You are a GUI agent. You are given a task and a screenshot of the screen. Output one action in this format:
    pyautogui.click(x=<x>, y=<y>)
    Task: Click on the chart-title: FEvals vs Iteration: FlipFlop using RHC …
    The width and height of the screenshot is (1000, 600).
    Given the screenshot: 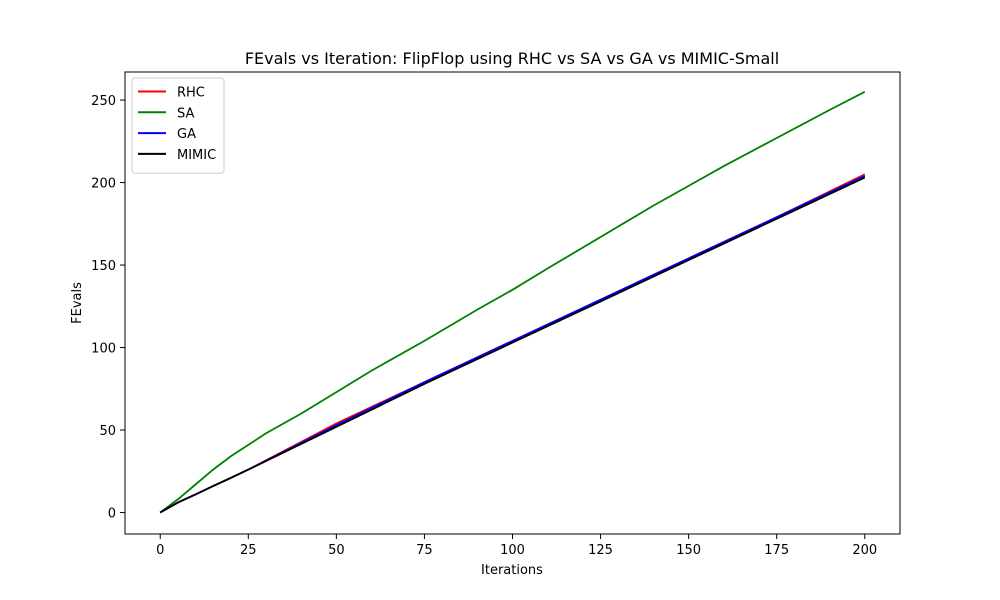 What is the action you would take?
    pyautogui.click(x=512, y=58)
    